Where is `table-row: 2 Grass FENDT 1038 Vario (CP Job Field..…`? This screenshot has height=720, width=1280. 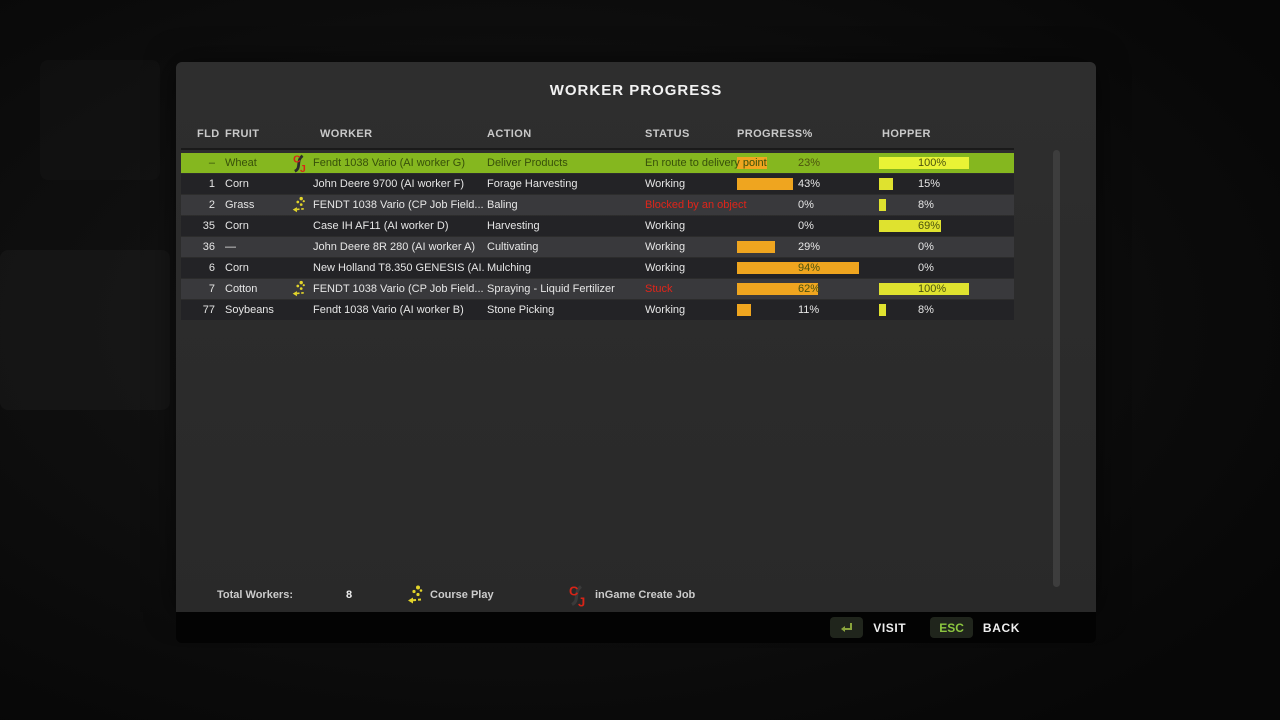 table-row: 2 Grass FENDT 1038 Vario (CP Job Field..… is located at coordinates (597, 205).